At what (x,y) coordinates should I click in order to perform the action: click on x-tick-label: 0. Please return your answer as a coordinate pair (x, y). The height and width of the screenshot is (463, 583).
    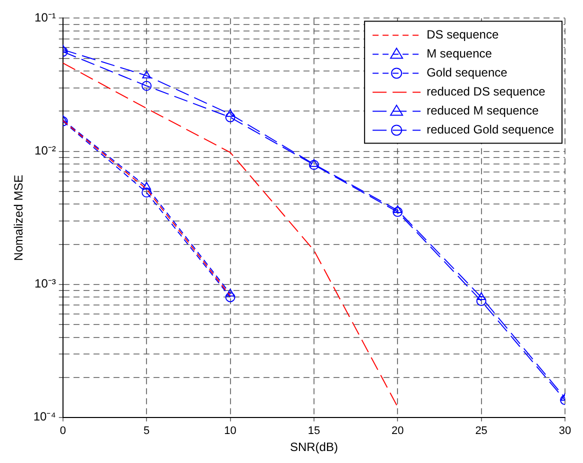
    Looking at the image, I should click on (63, 431).